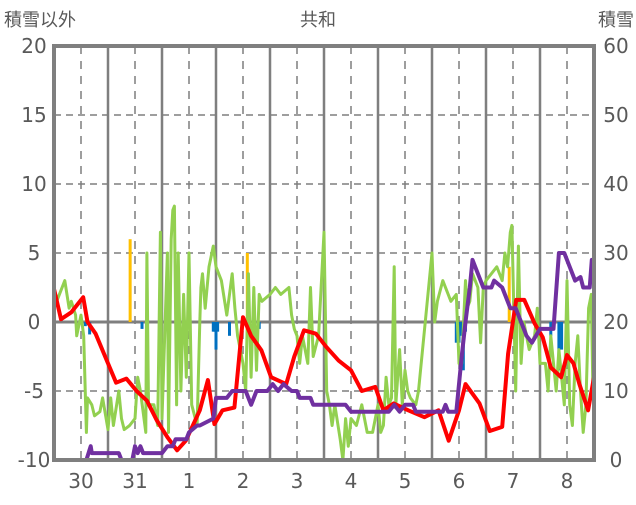 This screenshot has width=636, height=505. What do you see at coordinates (297, 481) in the screenshot?
I see `x-tick-label: 3` at bounding box center [297, 481].